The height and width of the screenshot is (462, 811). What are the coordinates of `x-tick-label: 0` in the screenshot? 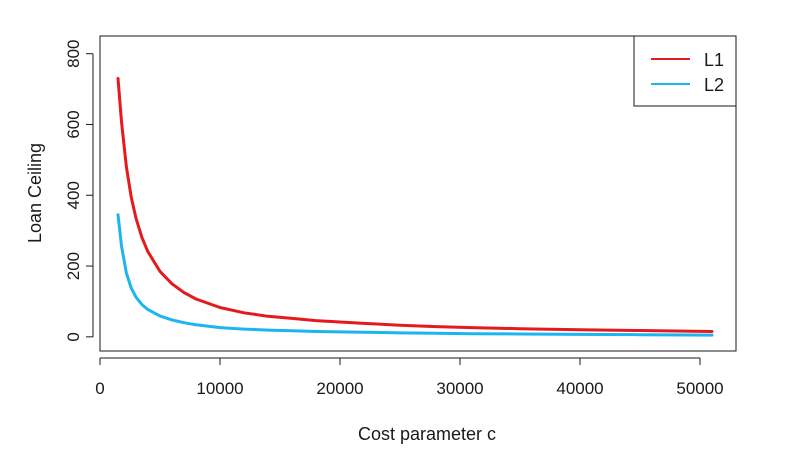 It's located at (99, 388).